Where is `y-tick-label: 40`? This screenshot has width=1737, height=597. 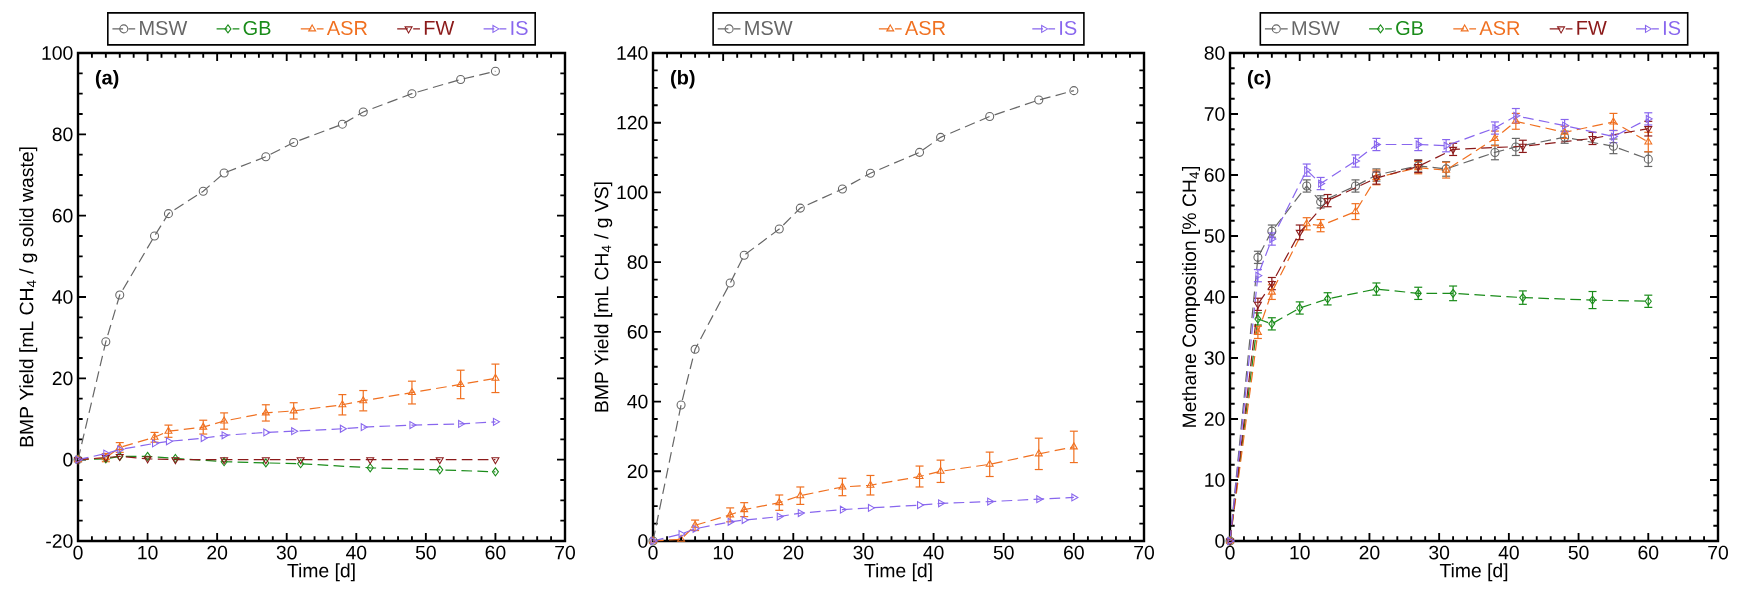 y-tick-label: 40 is located at coordinates (1214, 297).